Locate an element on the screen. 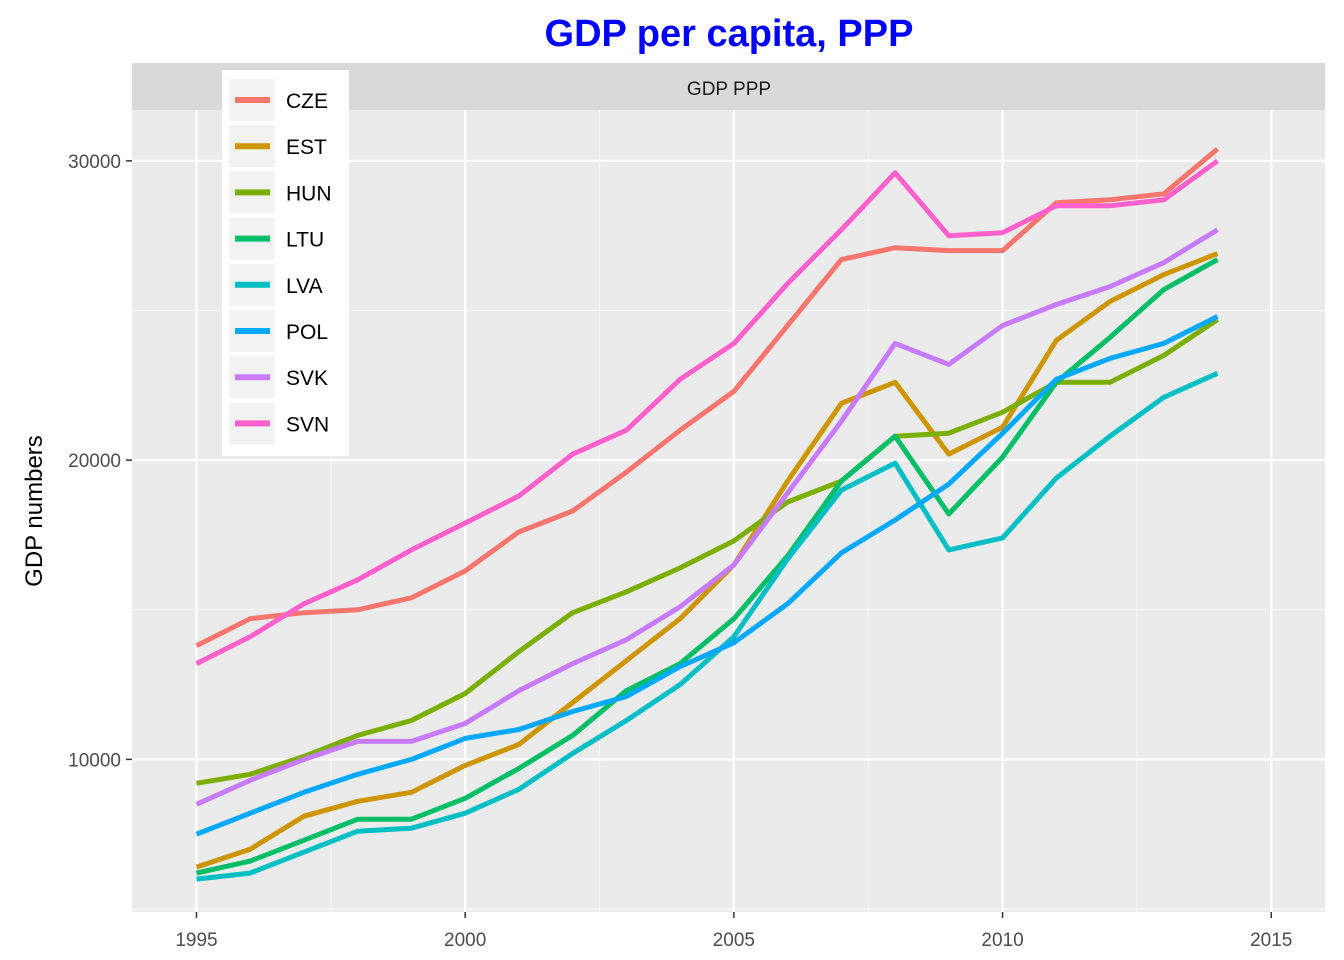  x-tick-label: 2000 is located at coordinates (465, 940).